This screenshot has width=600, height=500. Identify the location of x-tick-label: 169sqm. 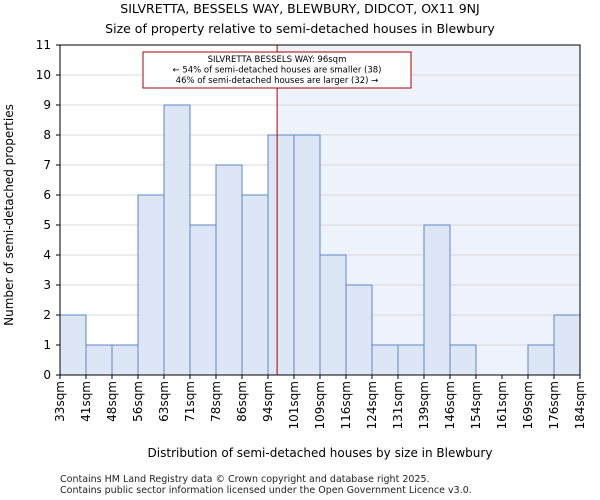
(528, 405).